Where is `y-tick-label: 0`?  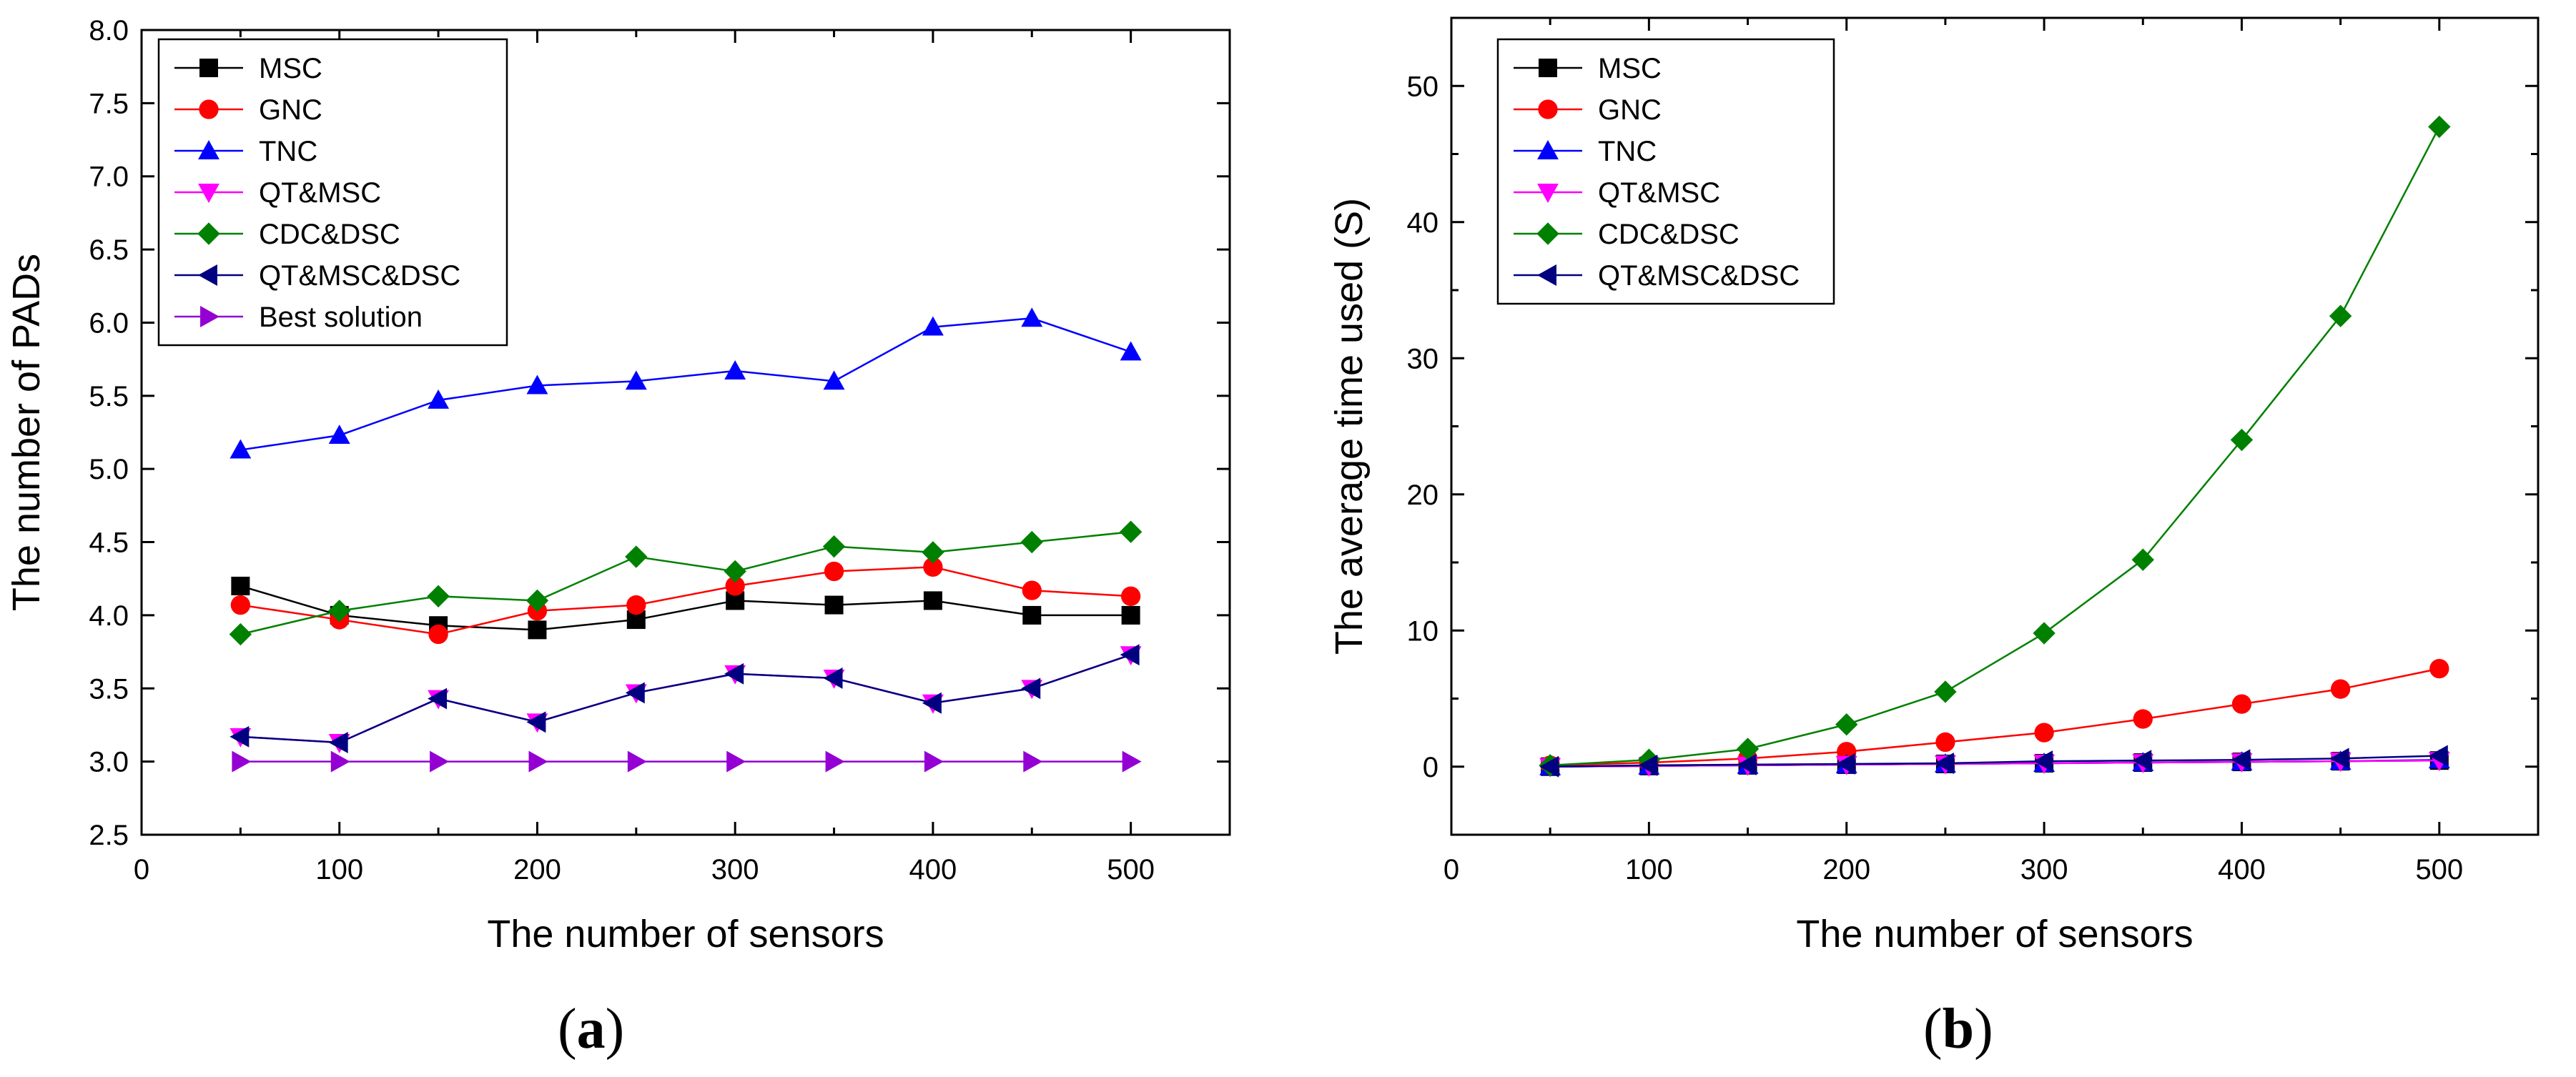
y-tick-label: 0 is located at coordinates (1430, 767).